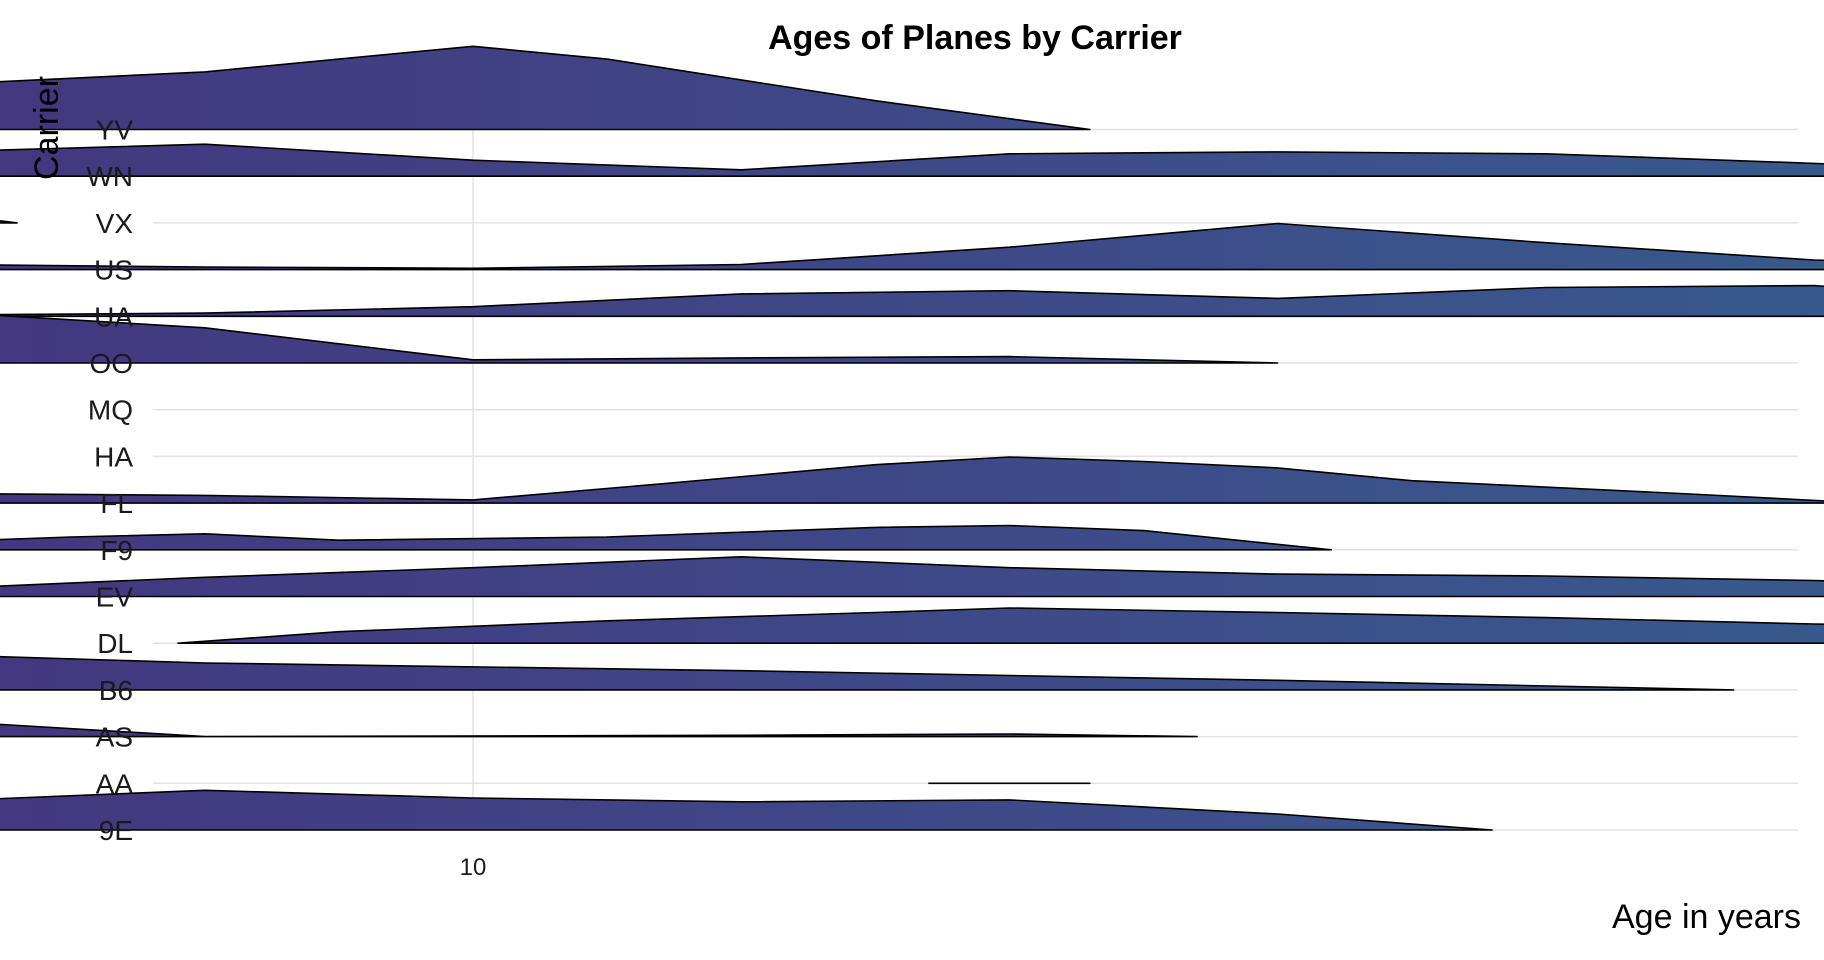 This screenshot has height=960, width=1824. Describe the element at coordinates (599, 730) in the screenshot. I see `ridge-as` at that location.